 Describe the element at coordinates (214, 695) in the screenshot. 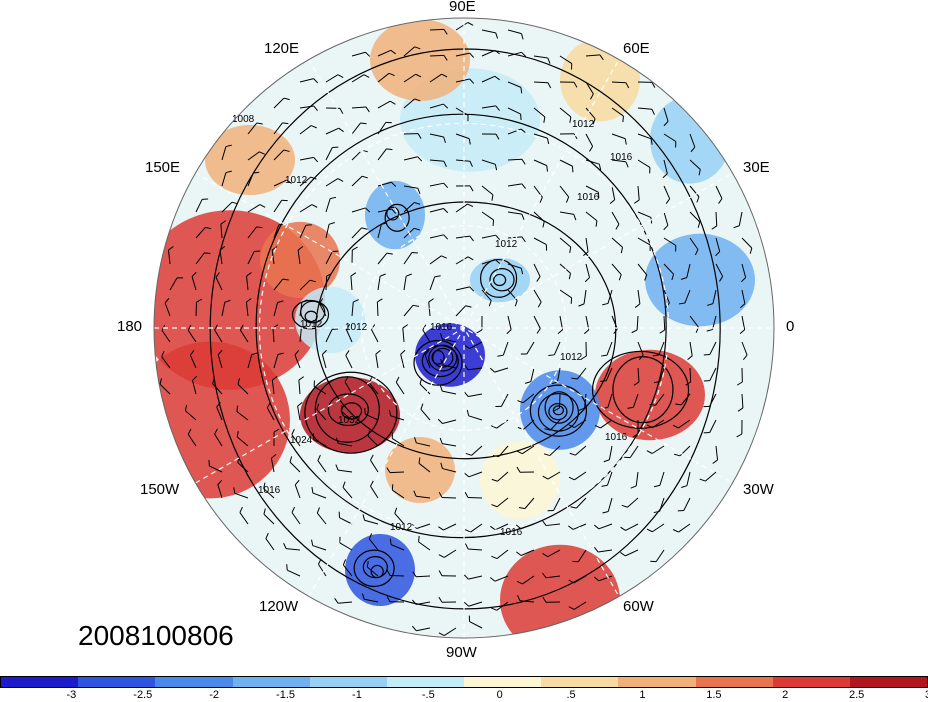

I see `colorbar-tick-label: -2` at that location.